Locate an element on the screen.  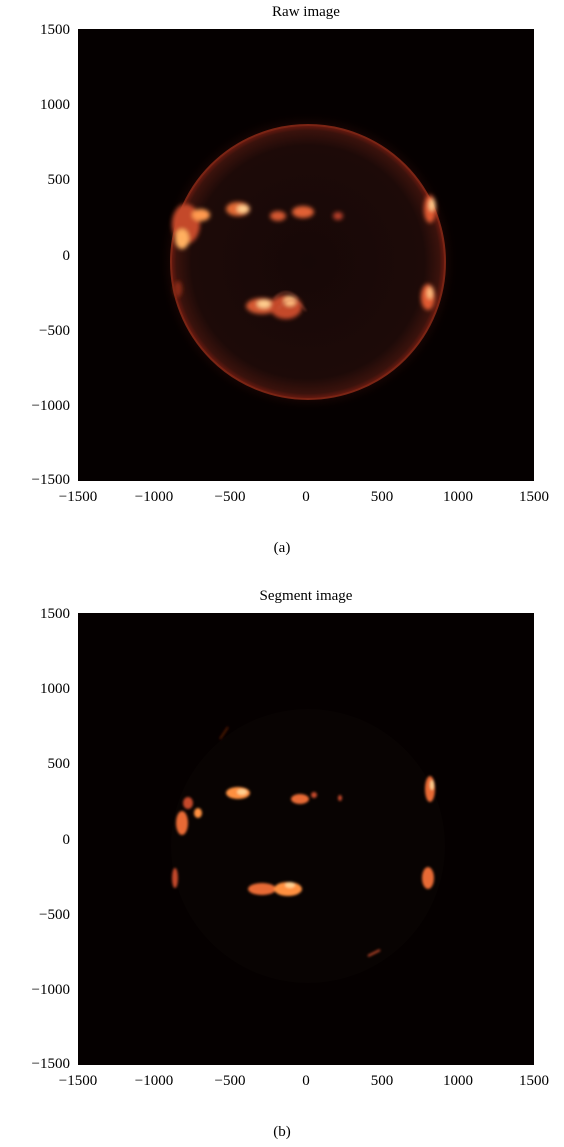
panel-title: Segment image is located at coordinates (306, 596).